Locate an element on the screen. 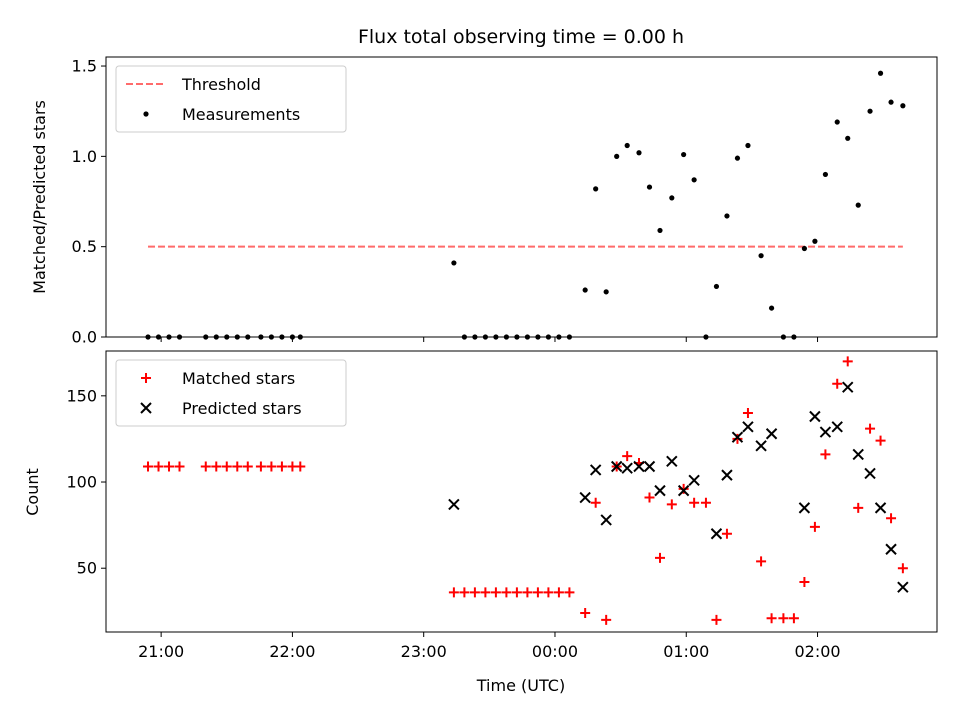 The image size is (960, 720). bottom-y-tick-label: 50 is located at coordinates (87, 568).